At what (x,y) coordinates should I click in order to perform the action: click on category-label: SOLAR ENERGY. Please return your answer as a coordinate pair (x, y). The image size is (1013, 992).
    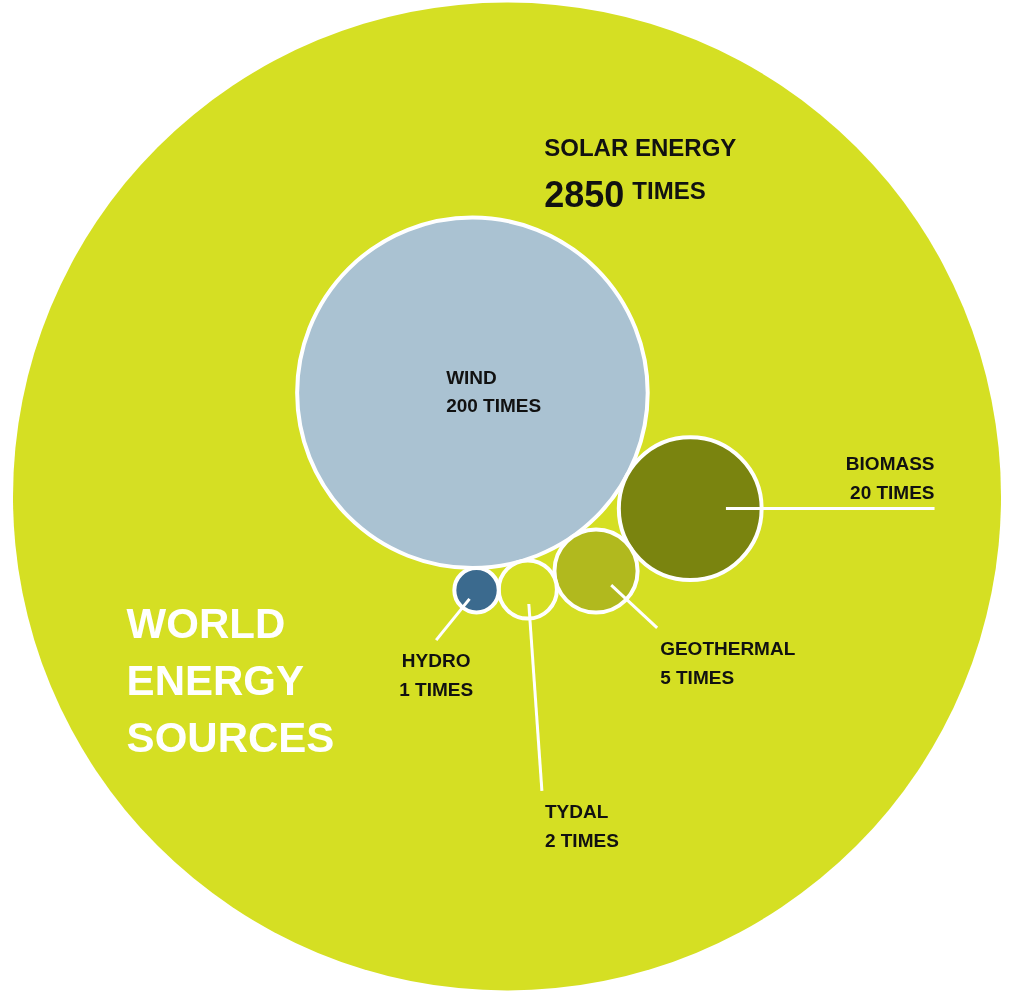
    Looking at the image, I should click on (640, 148).